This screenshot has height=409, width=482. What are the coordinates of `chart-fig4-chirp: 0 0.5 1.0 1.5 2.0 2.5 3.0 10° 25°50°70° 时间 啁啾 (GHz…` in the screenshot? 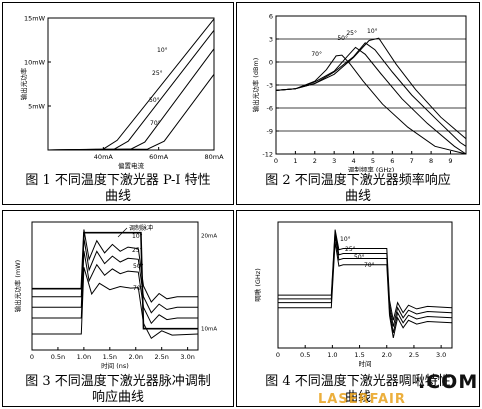 It's located at (353, 294).